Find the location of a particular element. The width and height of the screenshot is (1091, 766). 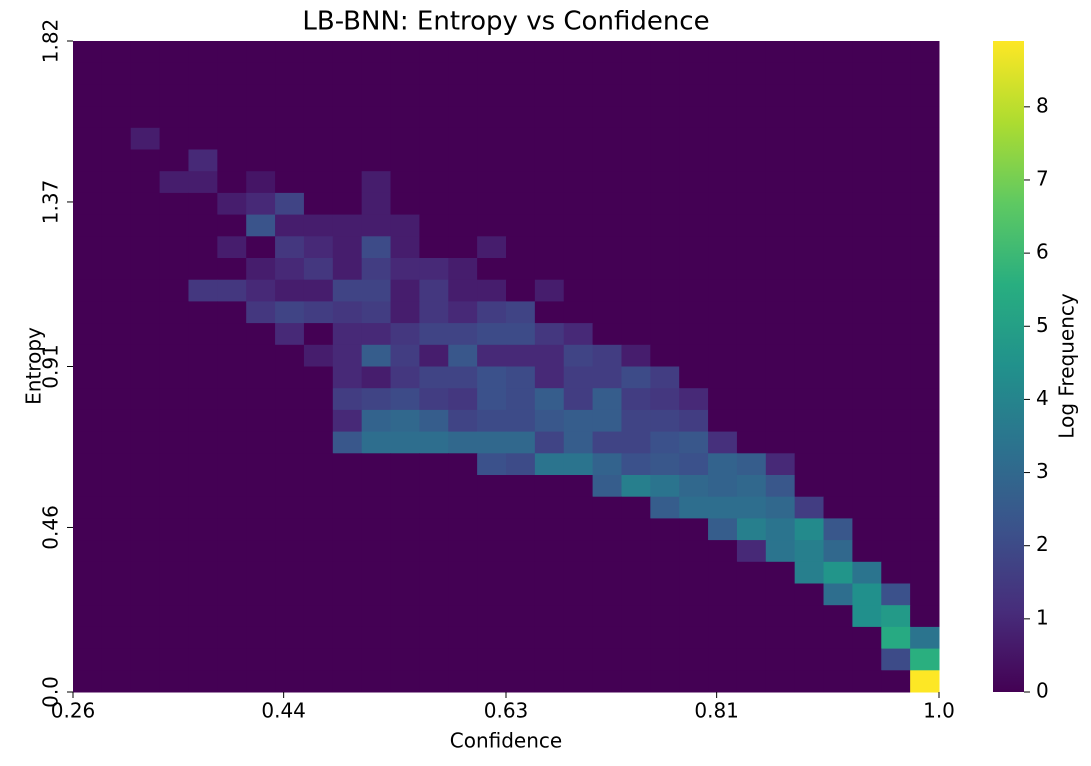

colorbar-tick-label: 1 is located at coordinates (1042, 617).